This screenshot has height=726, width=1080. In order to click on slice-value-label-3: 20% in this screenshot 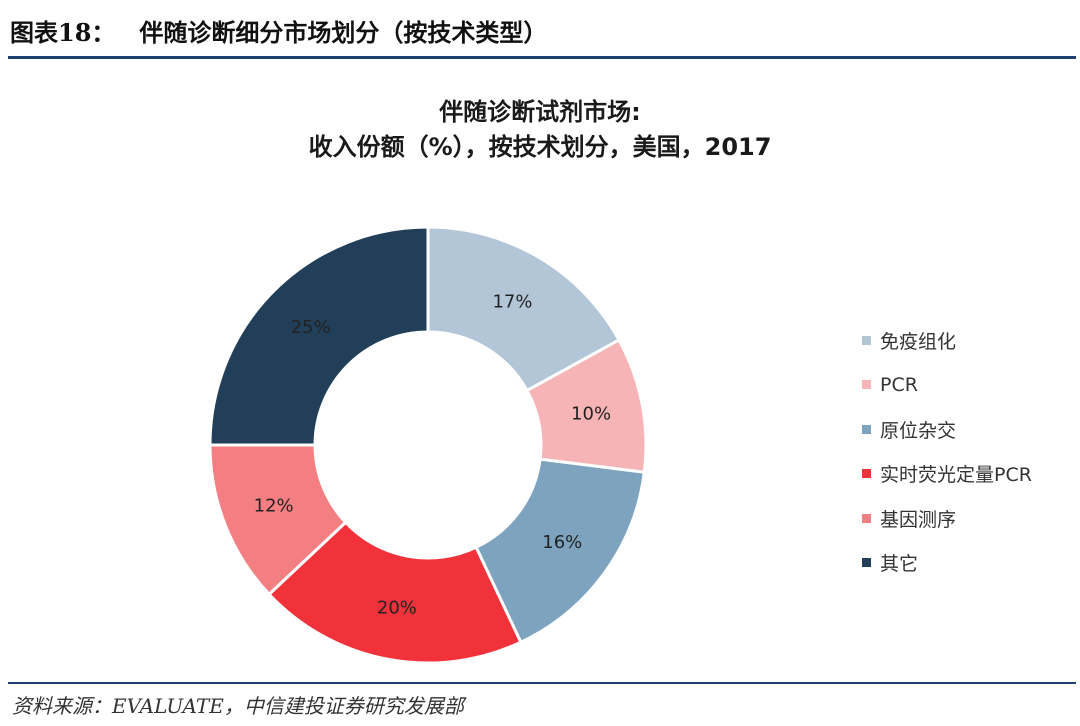, I will do `click(397, 608)`.